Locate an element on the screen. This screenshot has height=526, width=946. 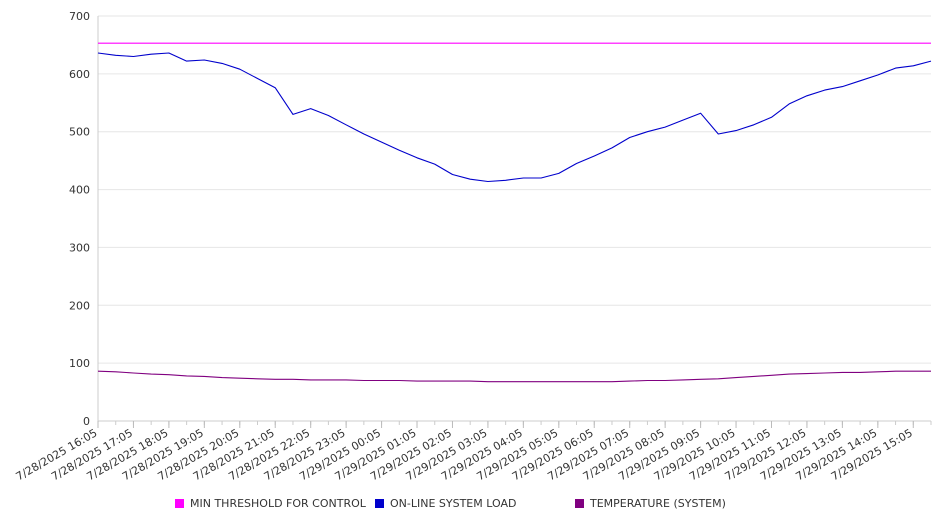
y-tick-label: 100 is located at coordinates (79, 363).